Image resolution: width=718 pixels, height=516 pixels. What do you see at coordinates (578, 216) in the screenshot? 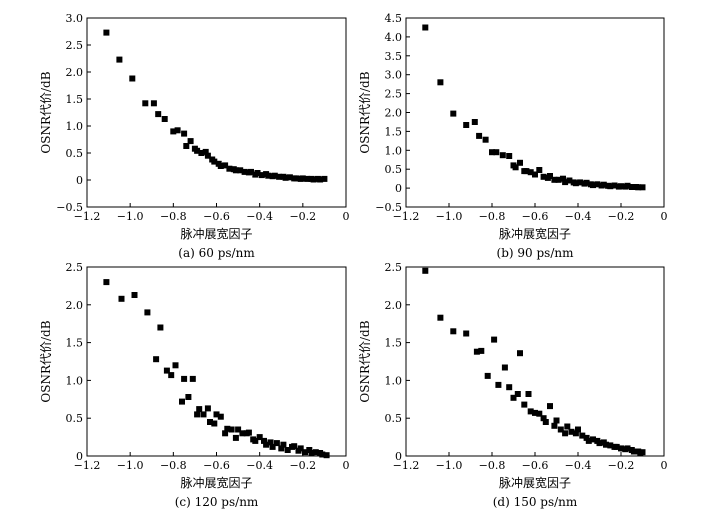
I see `x-tick-label: −0.4` at bounding box center [578, 216].